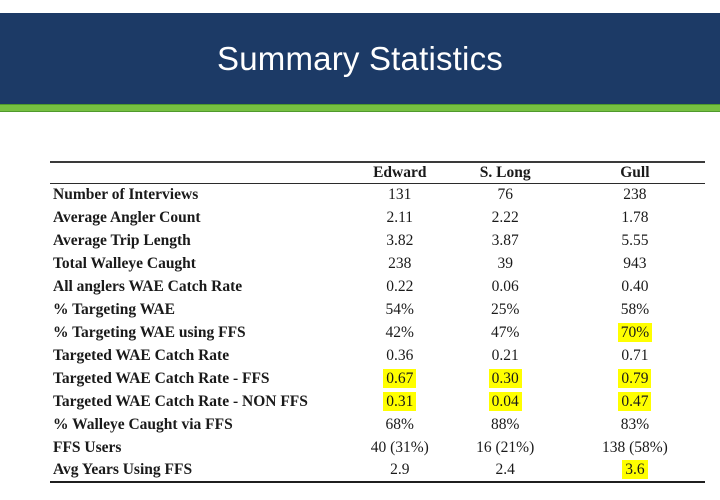 The height and width of the screenshot is (500, 720). Describe the element at coordinates (634, 173) in the screenshot. I see `column-header-gull: Gull` at that location.